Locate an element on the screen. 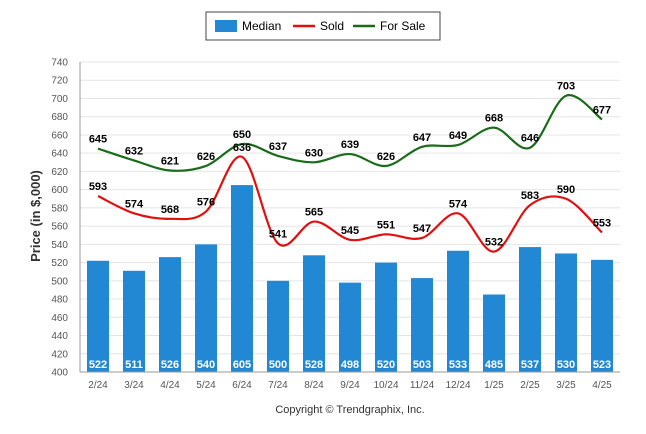 Image resolution: width=646 pixels, height=434 pixels. for-sale-line is located at coordinates (350, 133).